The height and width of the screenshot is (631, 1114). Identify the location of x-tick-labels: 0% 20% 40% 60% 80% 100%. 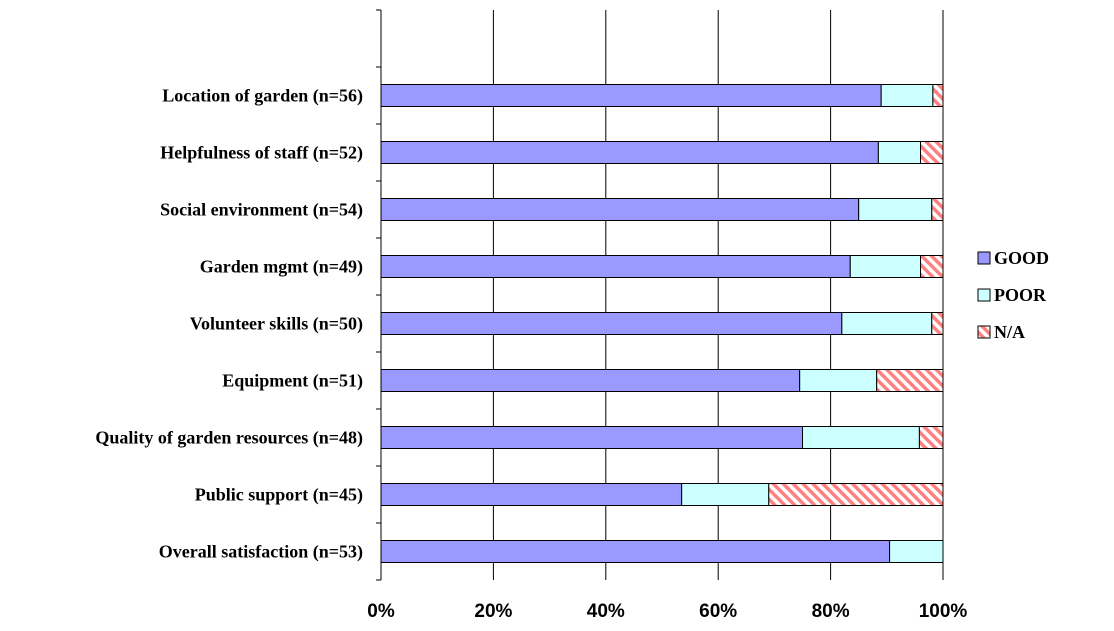
(667, 611).